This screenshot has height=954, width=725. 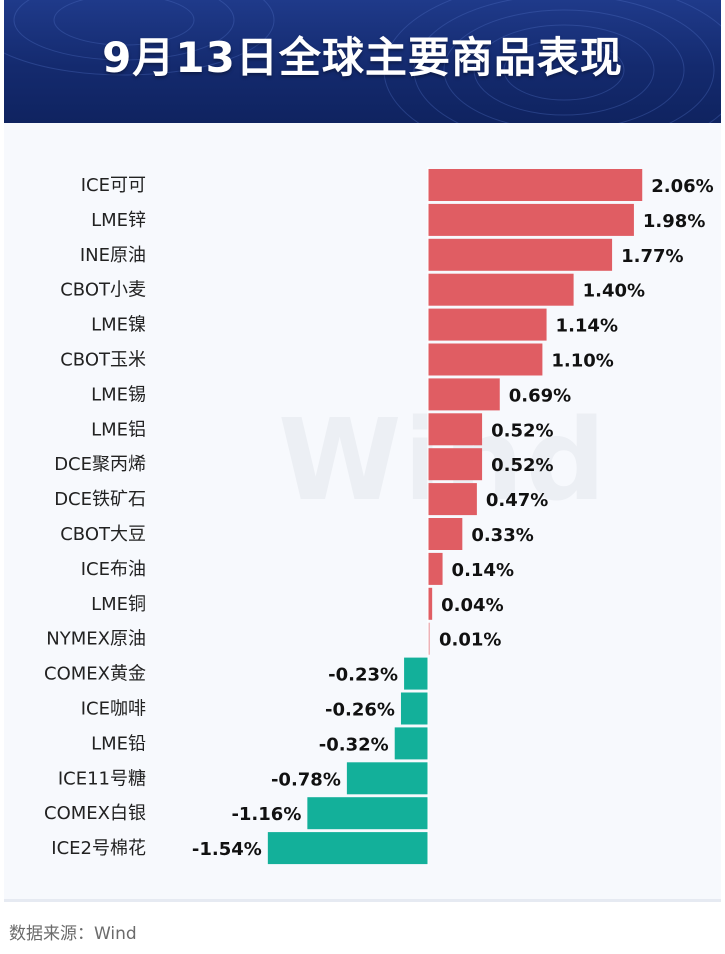 I want to click on data-source: 数据来源：Wind, so click(x=73, y=934).